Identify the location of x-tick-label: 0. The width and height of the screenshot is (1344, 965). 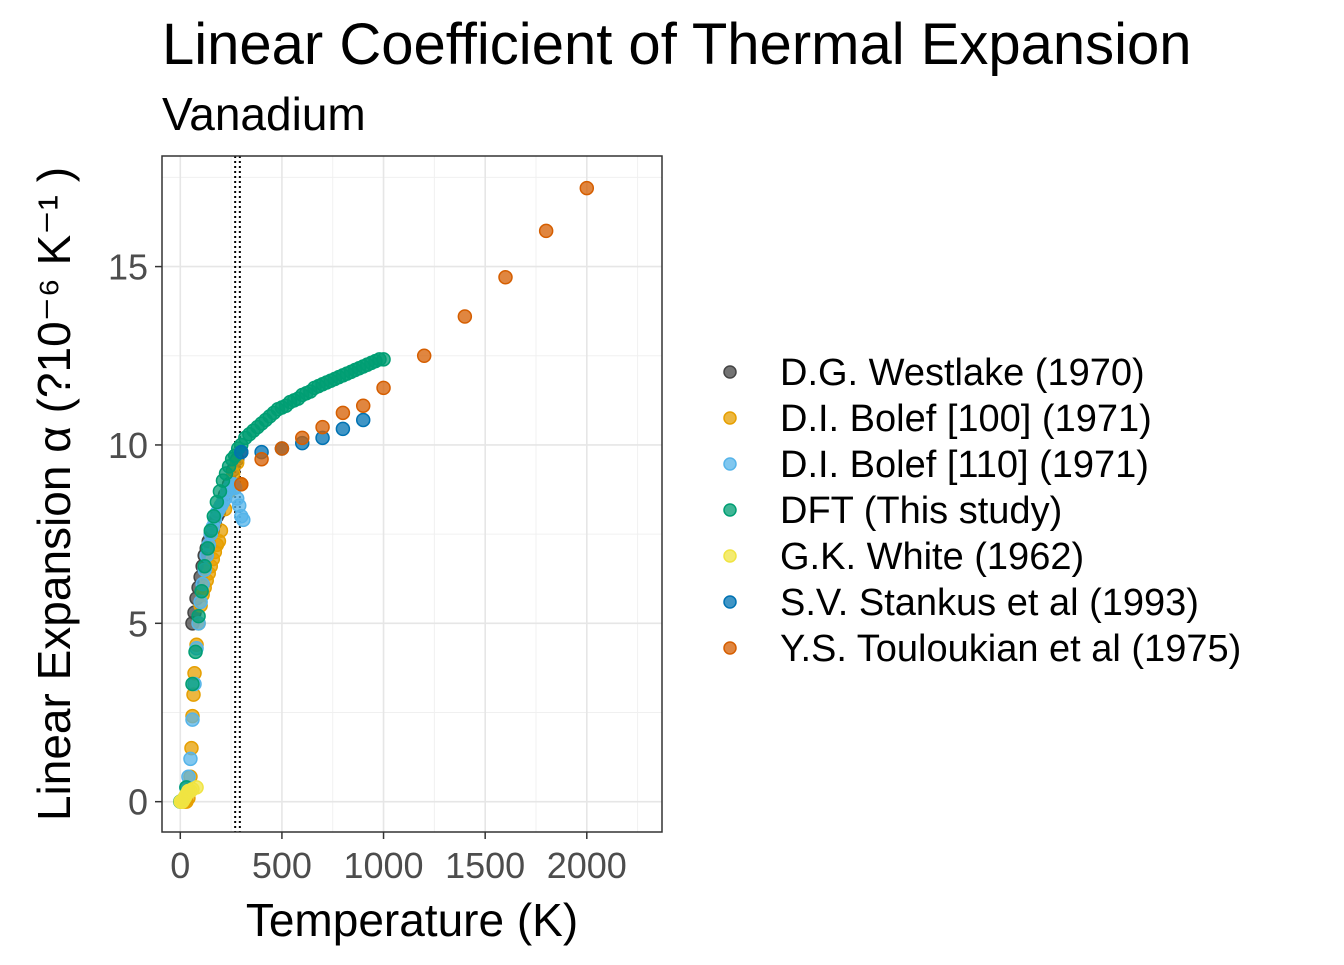
(180, 865).